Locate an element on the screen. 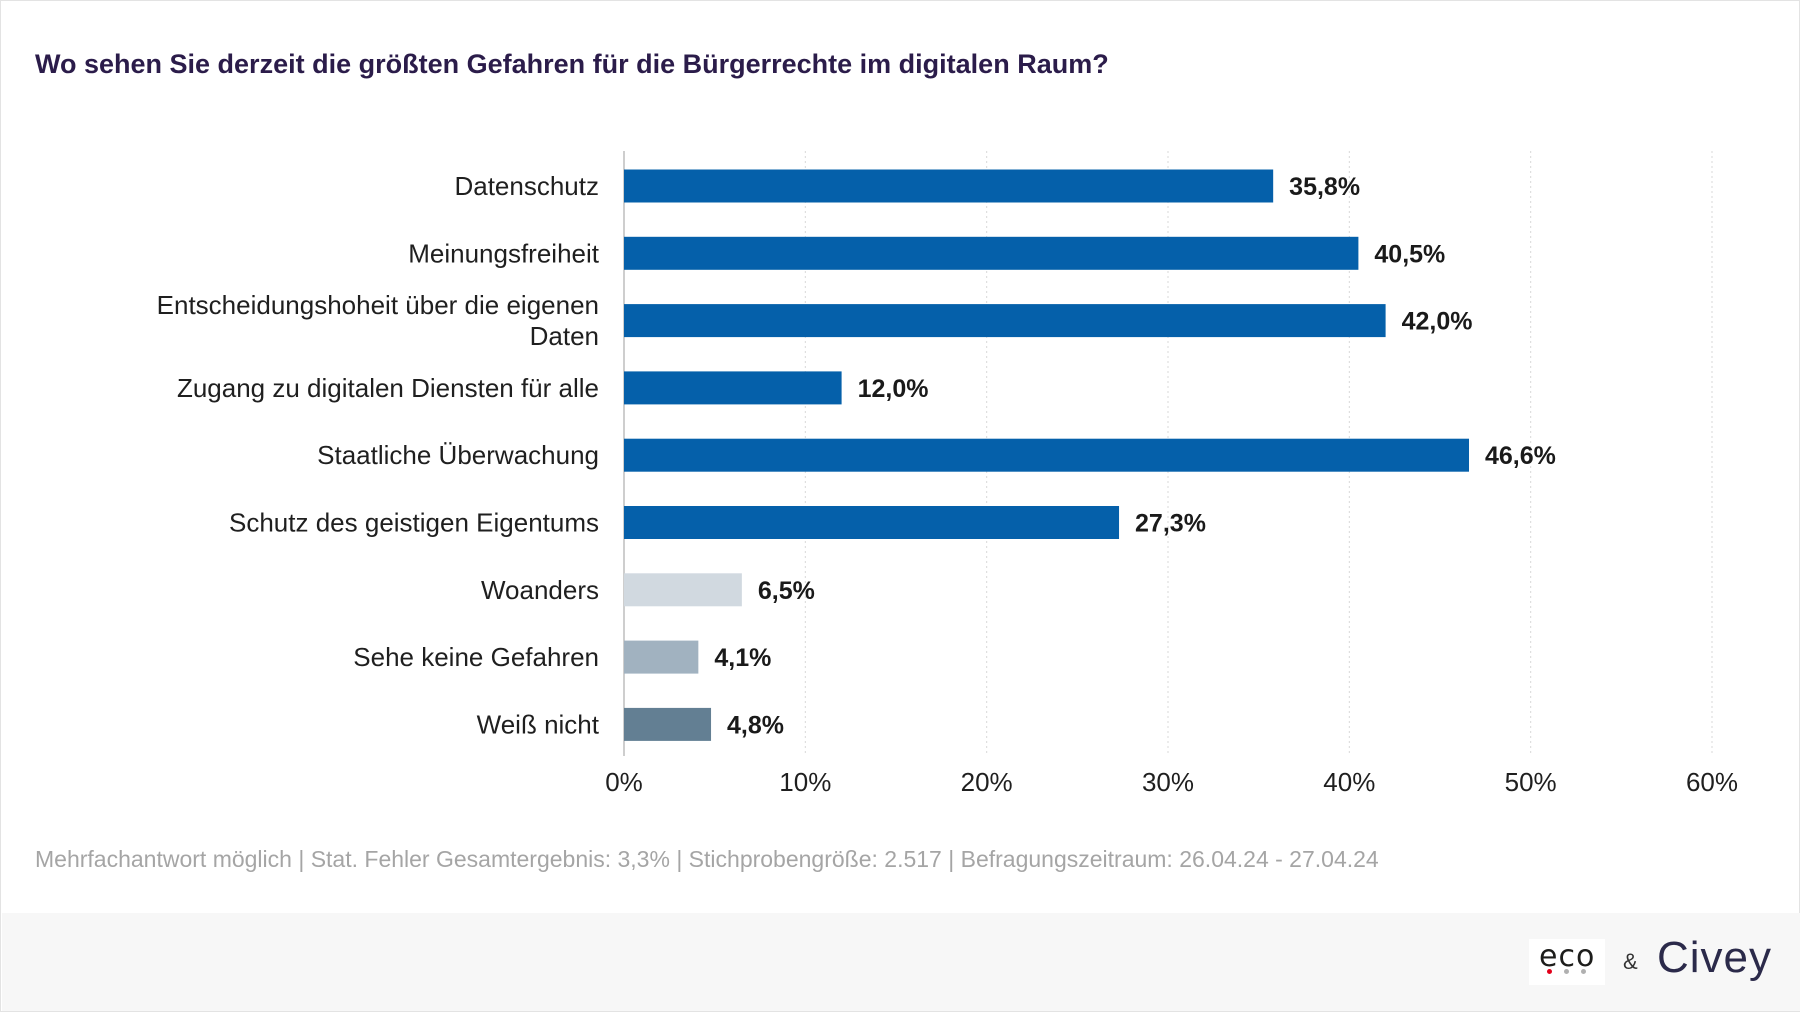 This screenshot has height=1012, width=1800. value-label: 42,0% is located at coordinates (1437, 322).